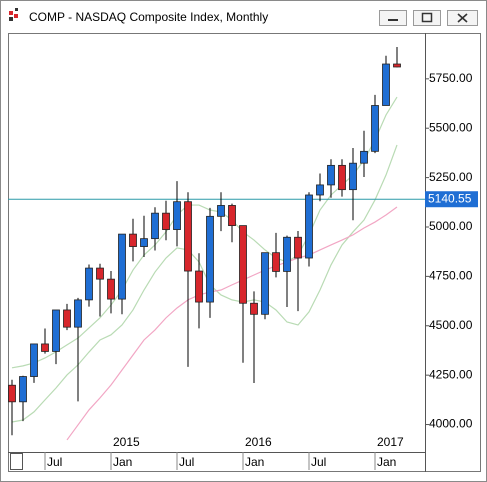 This screenshot has height=482, width=487. I want to click on minimize-button, so click(393, 18).